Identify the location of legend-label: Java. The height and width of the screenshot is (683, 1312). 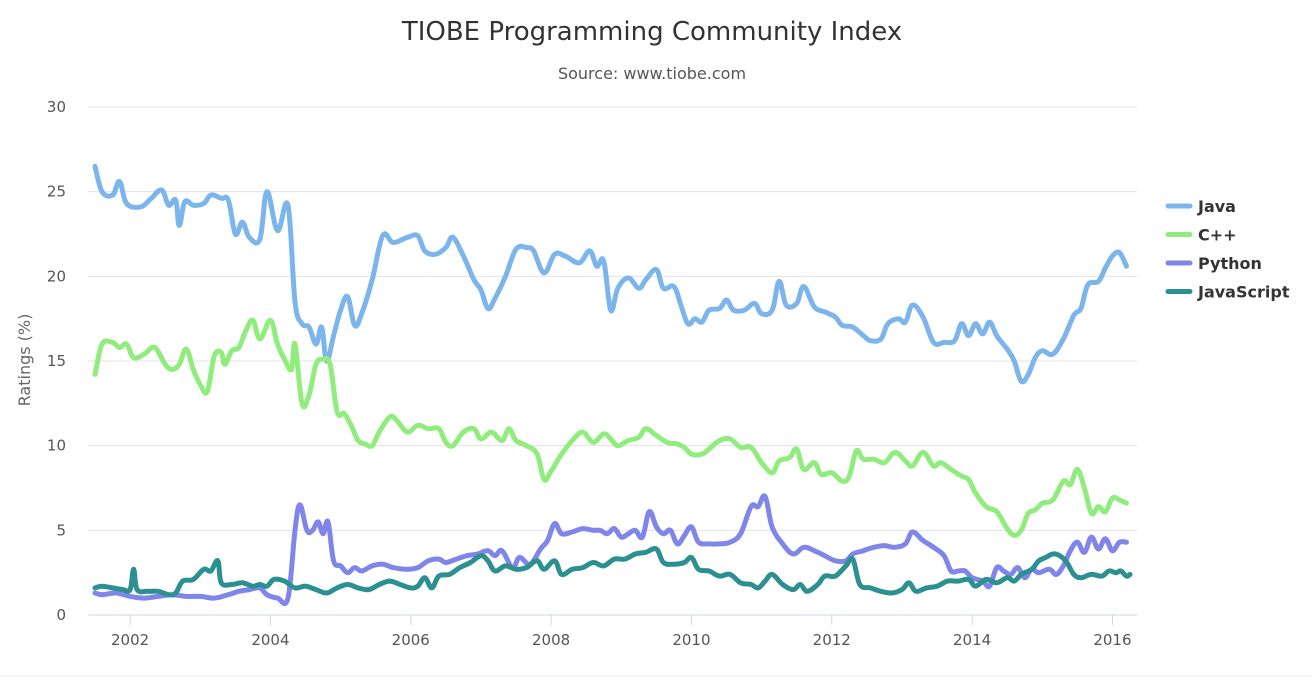
(1216, 206).